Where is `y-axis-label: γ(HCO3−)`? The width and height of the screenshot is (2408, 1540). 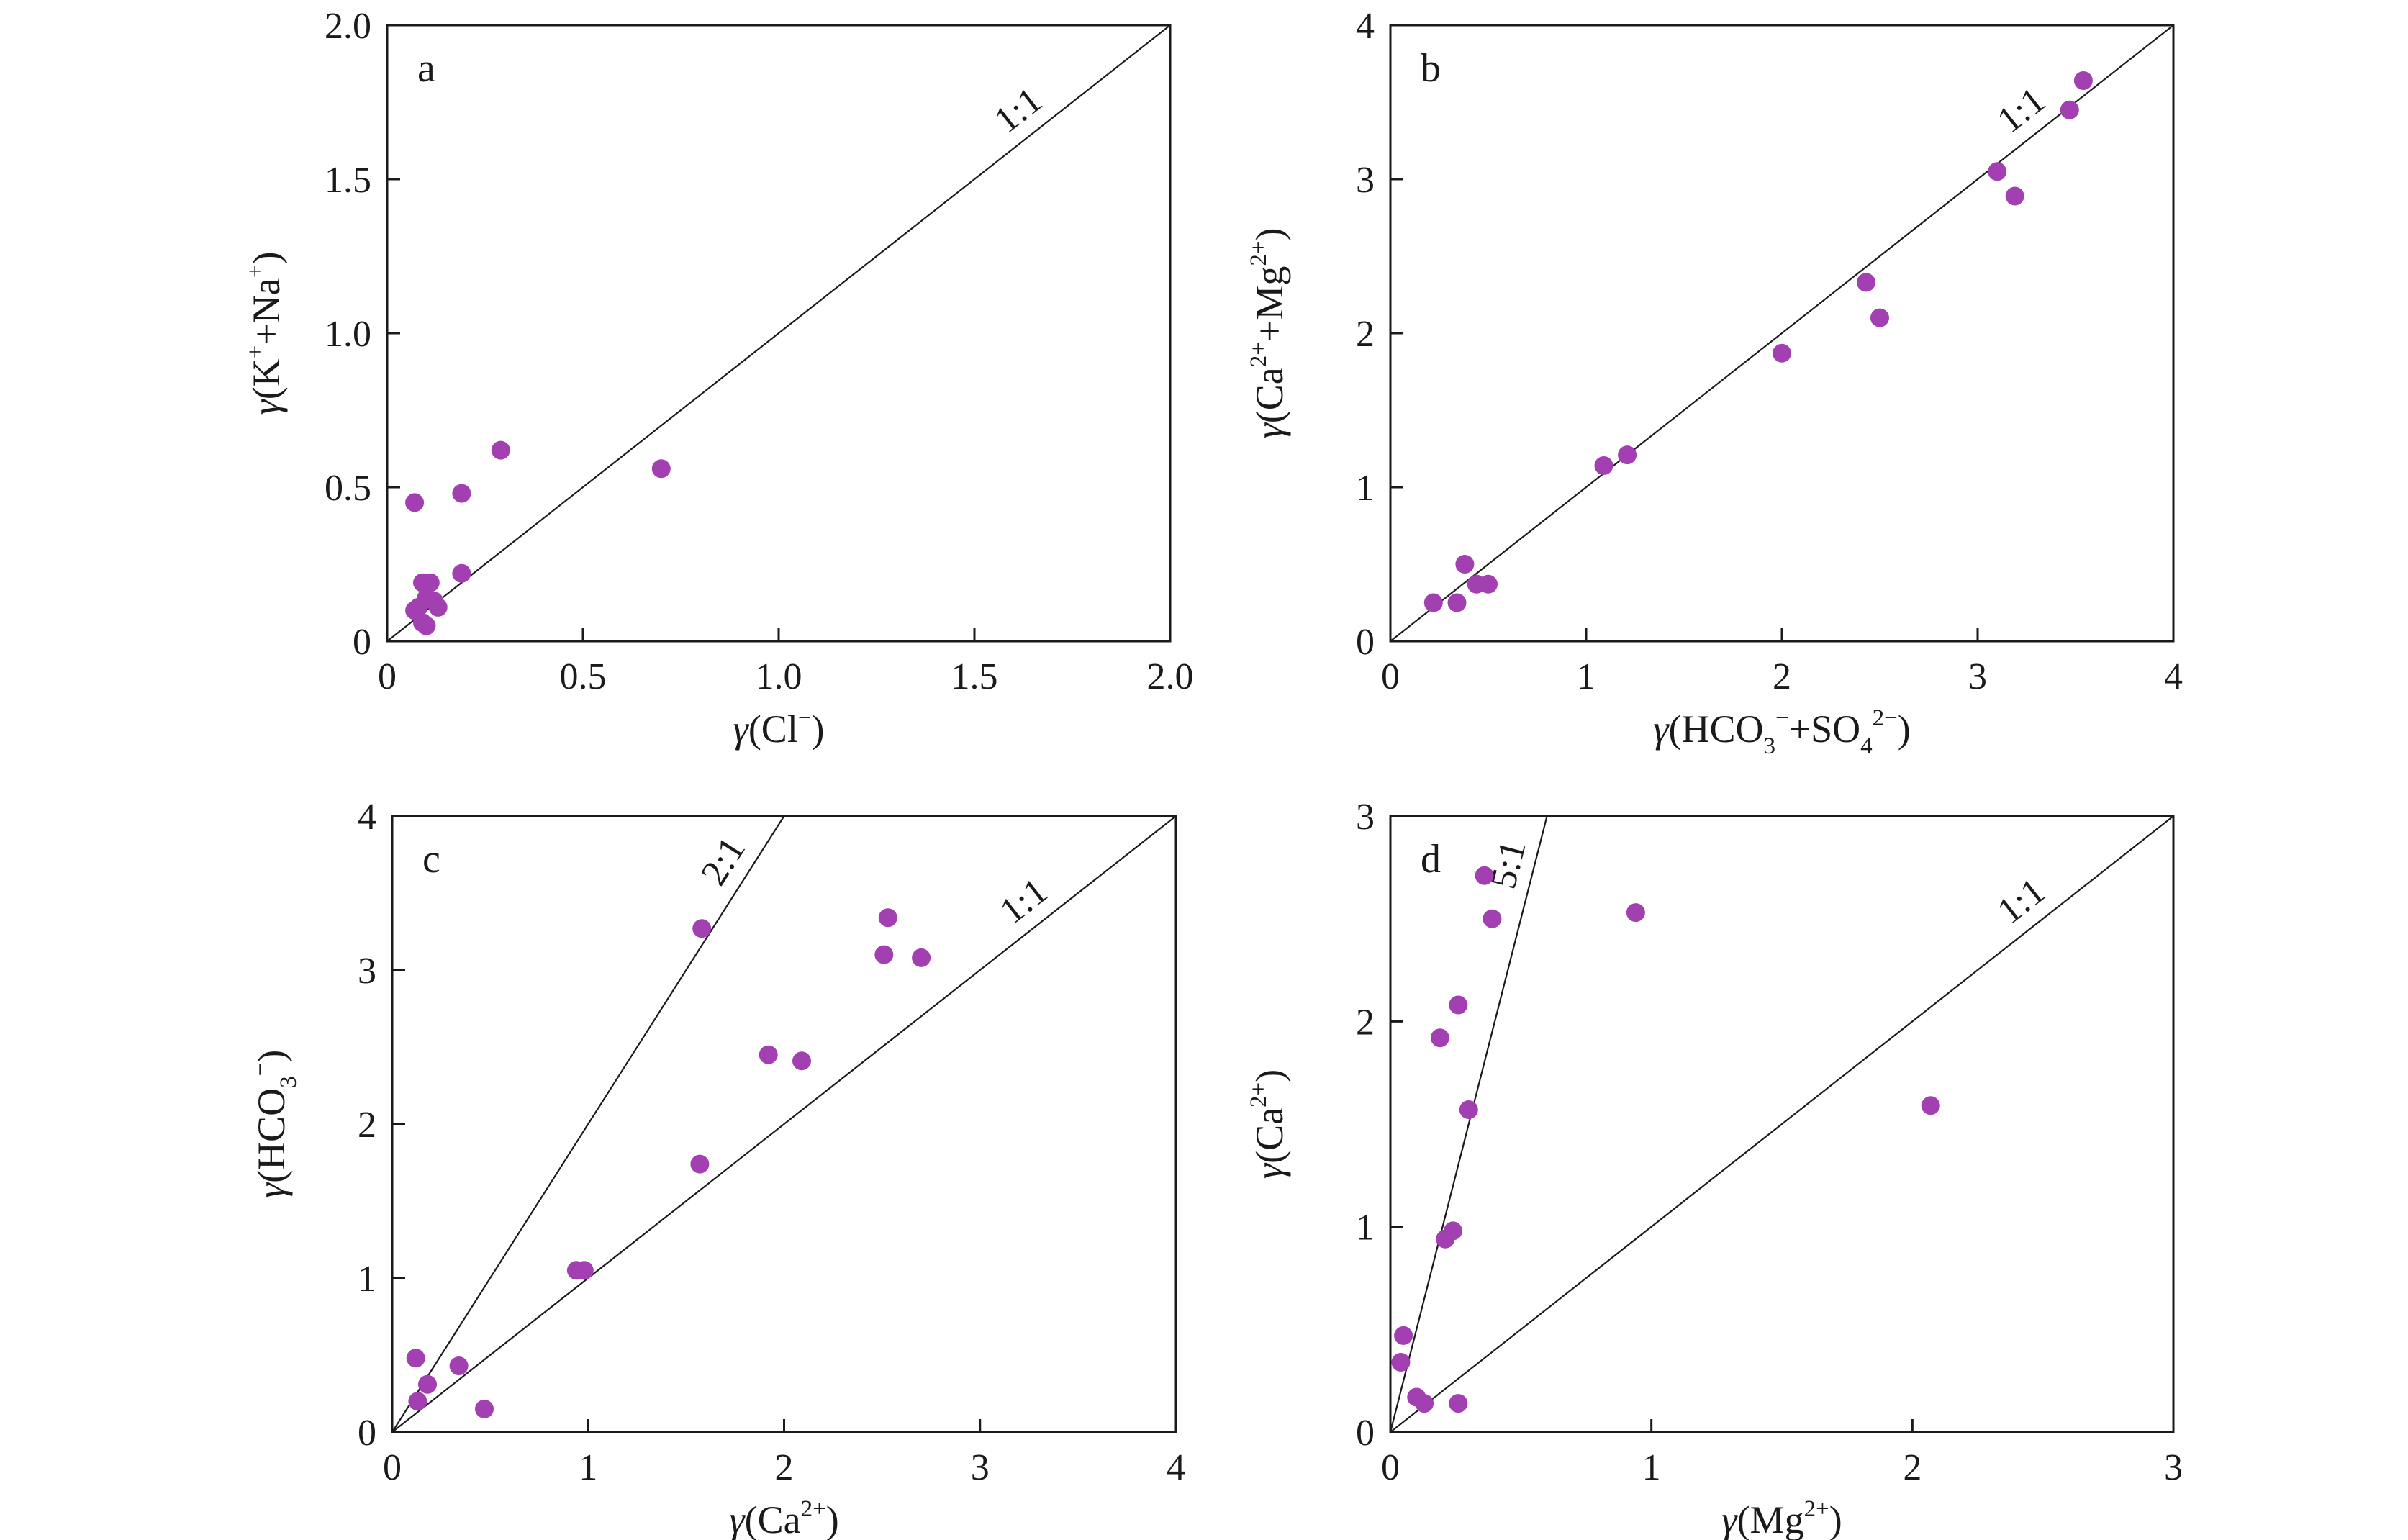
y-axis-label: γ(HCO3−) is located at coordinates (275, 1124).